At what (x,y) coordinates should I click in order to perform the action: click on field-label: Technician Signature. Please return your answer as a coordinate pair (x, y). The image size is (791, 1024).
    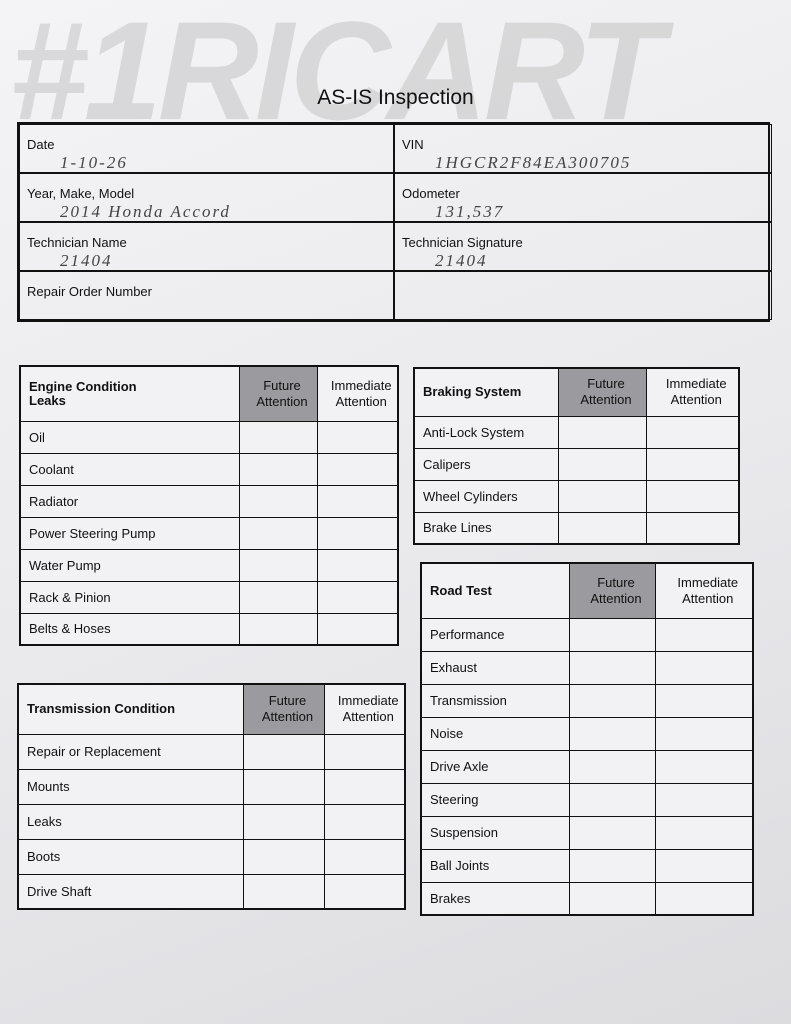
    Looking at the image, I should click on (462, 242).